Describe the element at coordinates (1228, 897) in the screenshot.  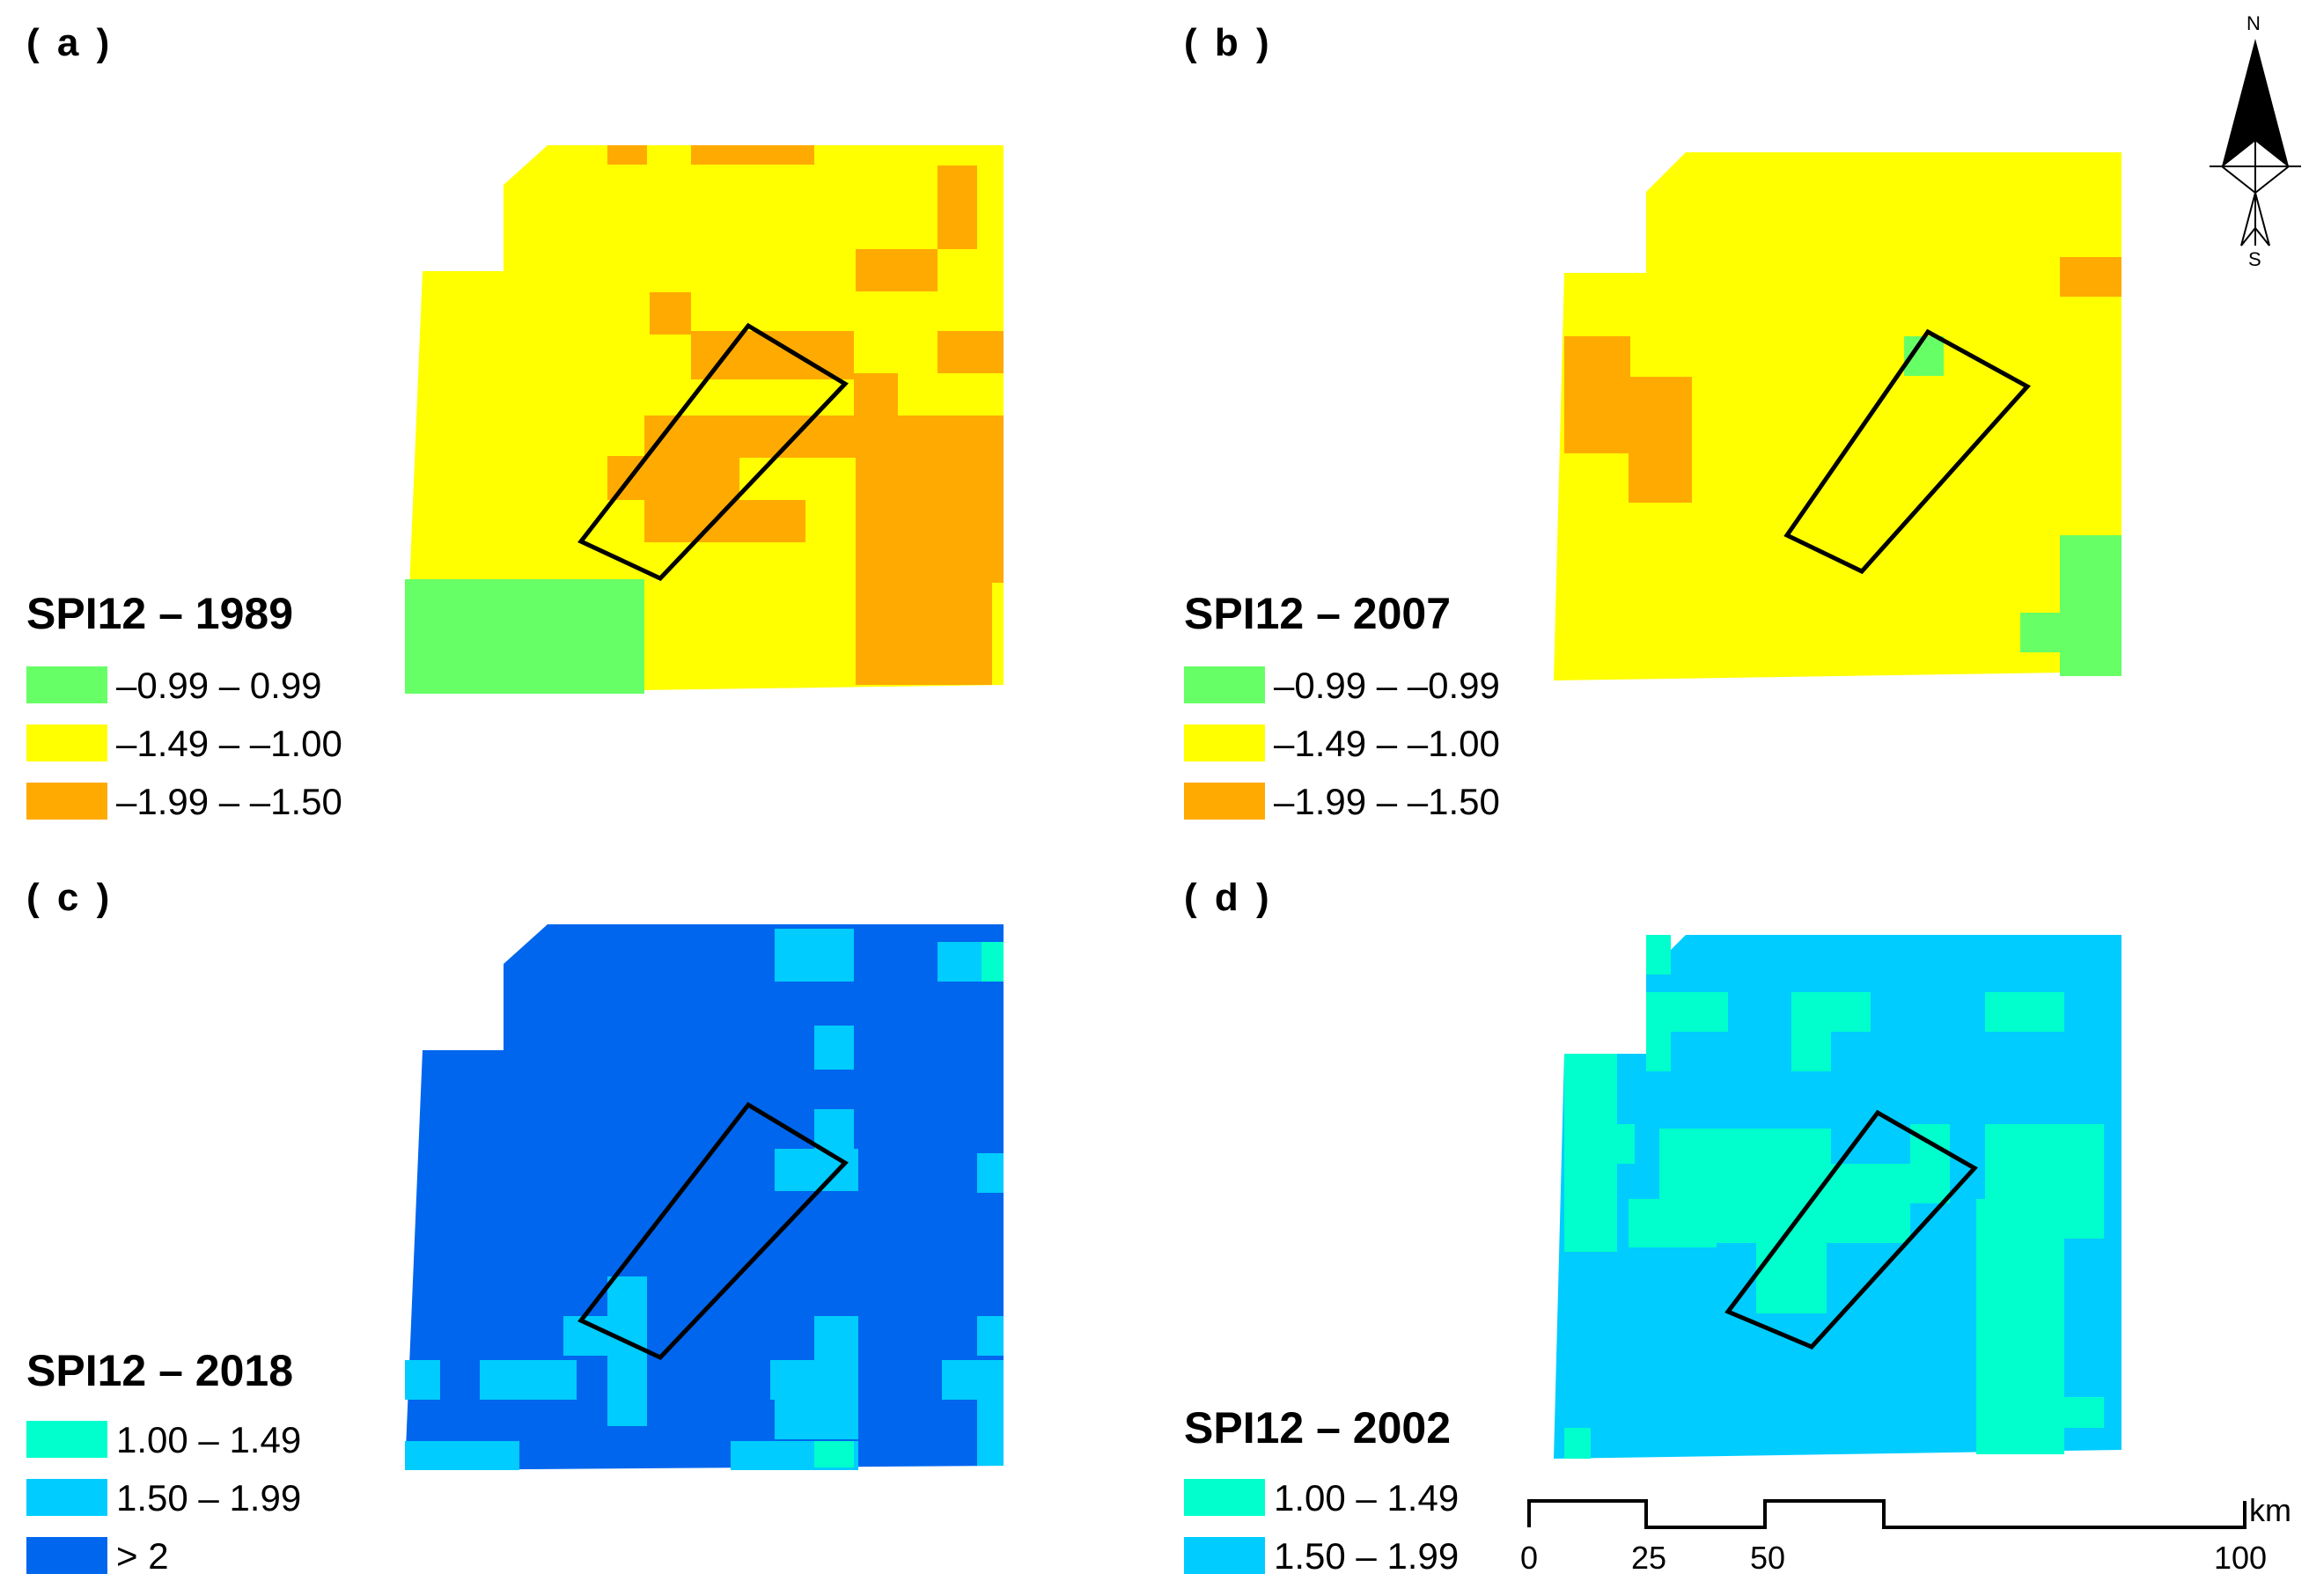
I see `panel-label-d: ( d )` at that location.